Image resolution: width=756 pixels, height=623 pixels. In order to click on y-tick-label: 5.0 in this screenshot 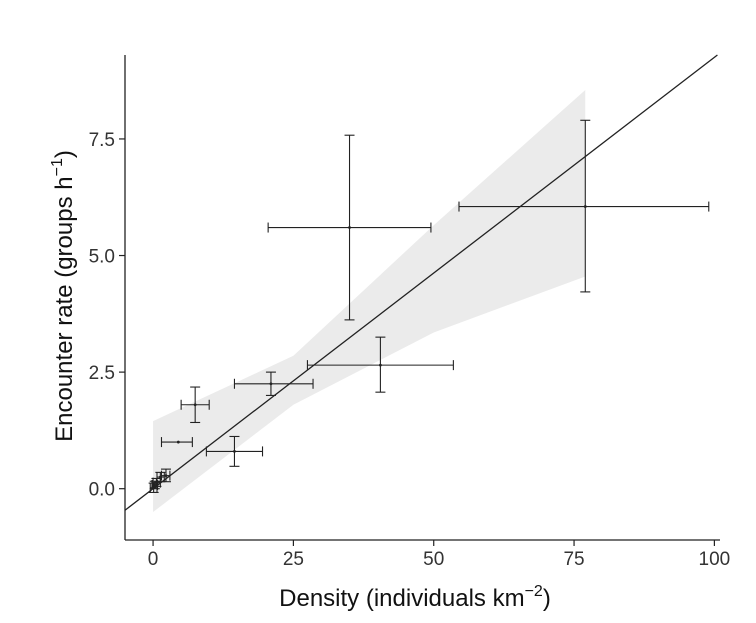, I will do `click(102, 257)`.